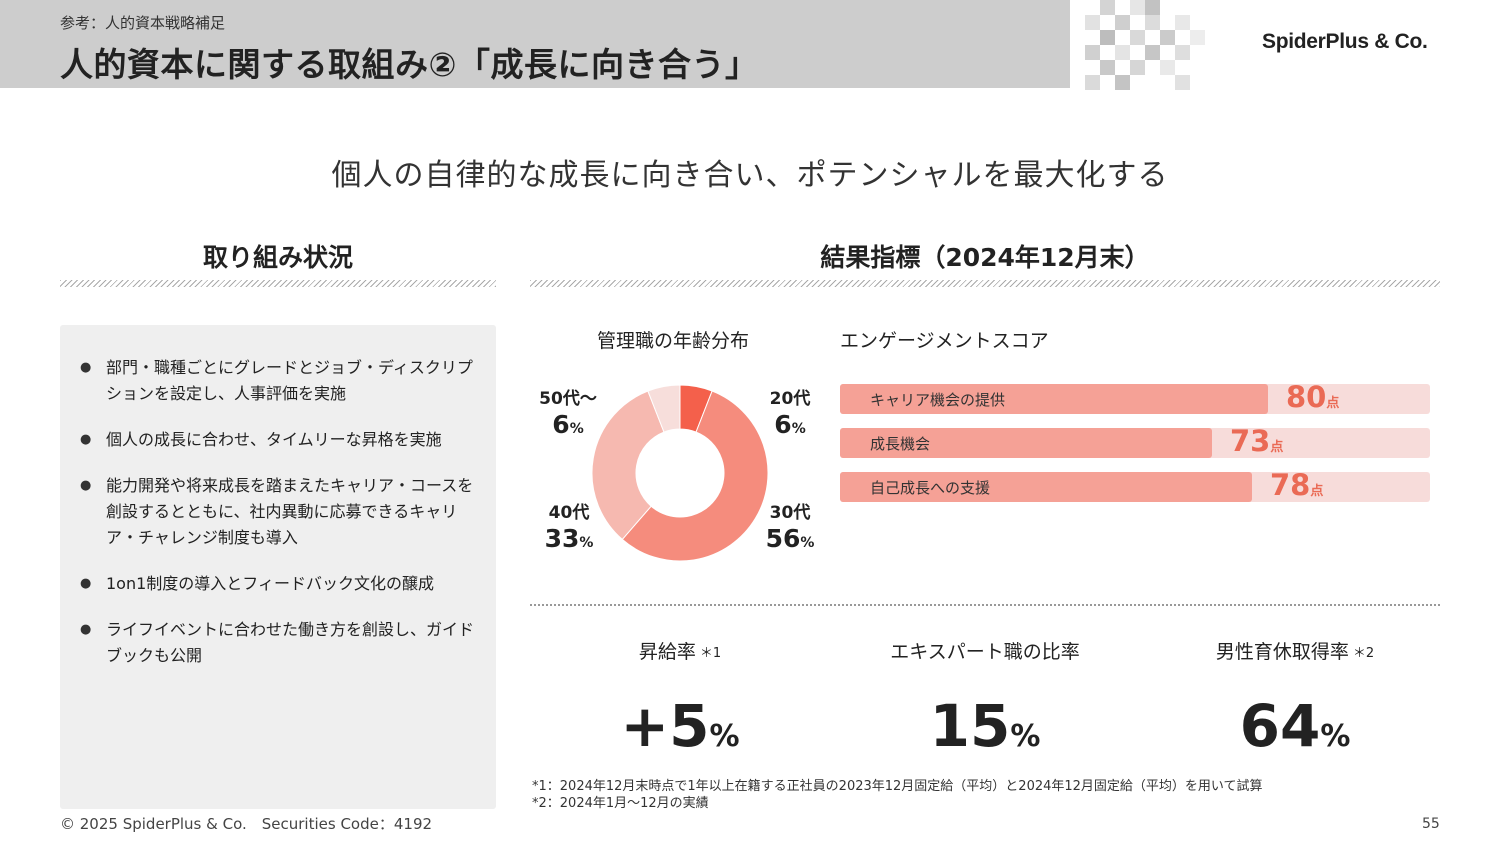 The image size is (1500, 844). Describe the element at coordinates (1145, 45) in the screenshot. I see `mosaic-decoration` at that location.